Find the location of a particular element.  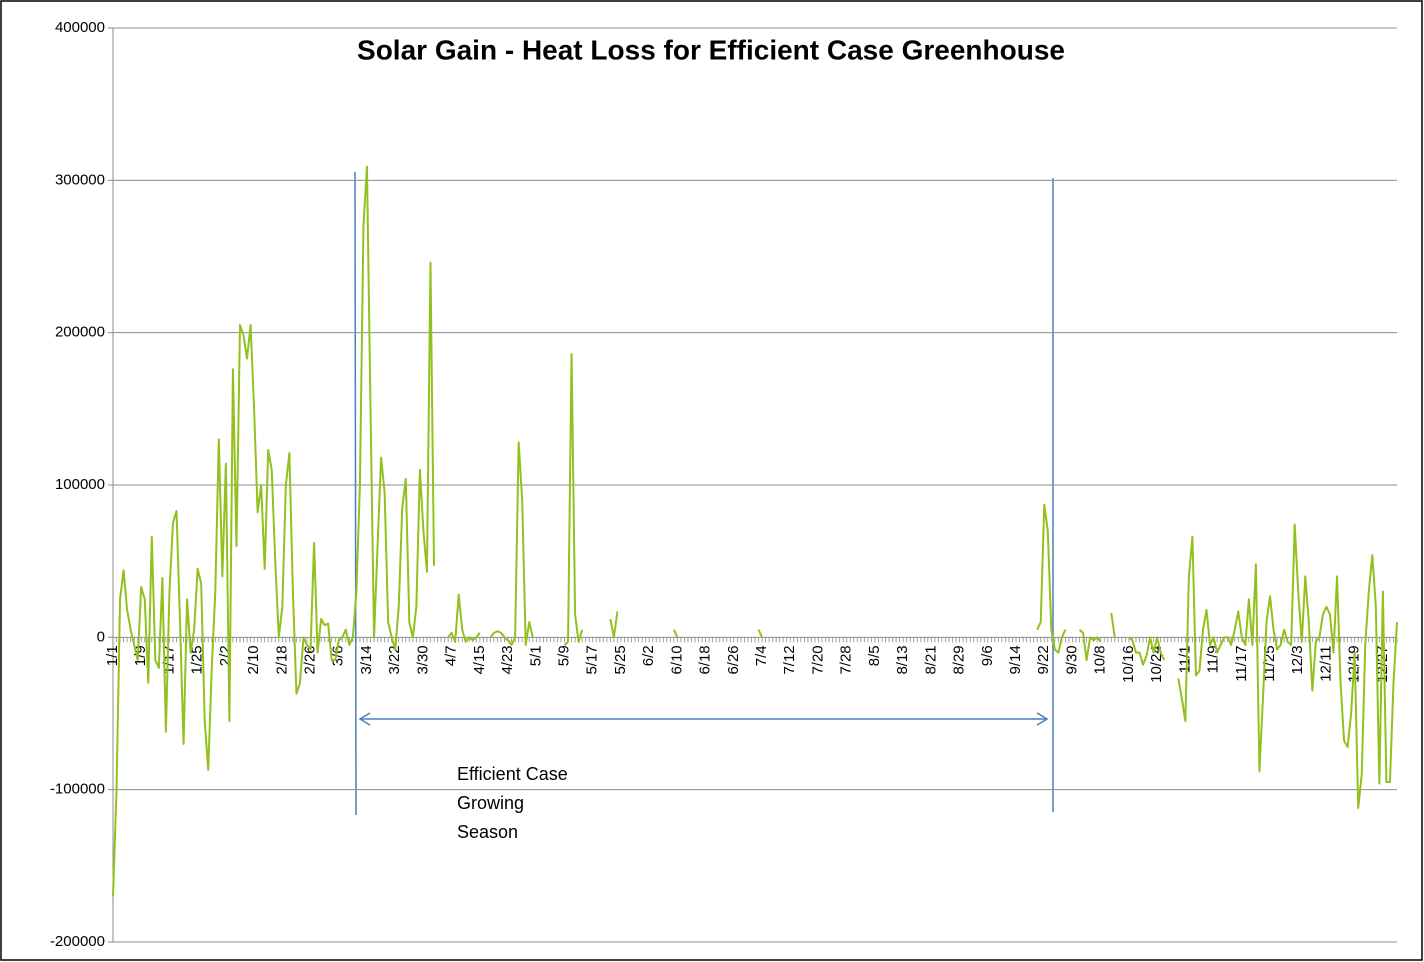

x-tick-label: 4/7 is located at coordinates (451, 655).